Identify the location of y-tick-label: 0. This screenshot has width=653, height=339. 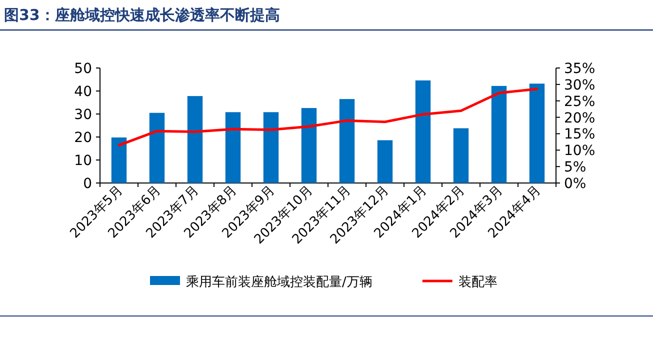
(87, 184).